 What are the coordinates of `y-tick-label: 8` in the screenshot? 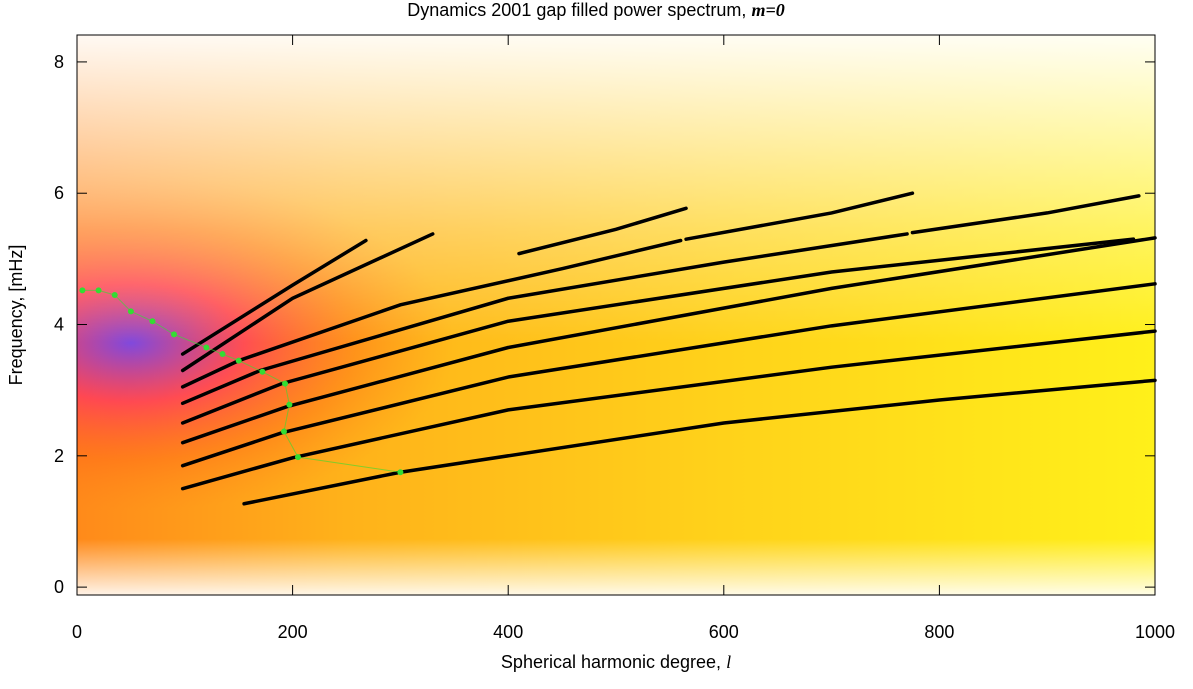 It's located at (59, 62).